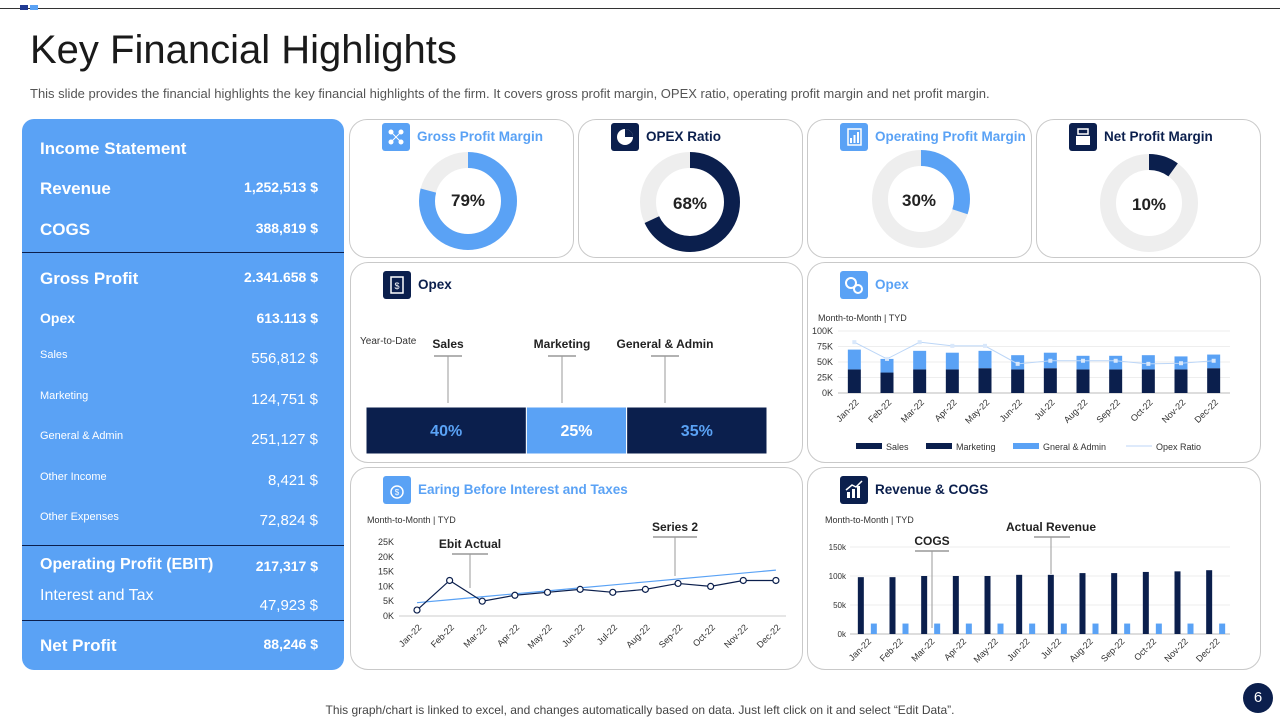 The width and height of the screenshot is (1280, 720). Describe the element at coordinates (869, 520) in the screenshot. I see `revenue-cogs-subtitle: Month-to-Month | TYD` at that location.